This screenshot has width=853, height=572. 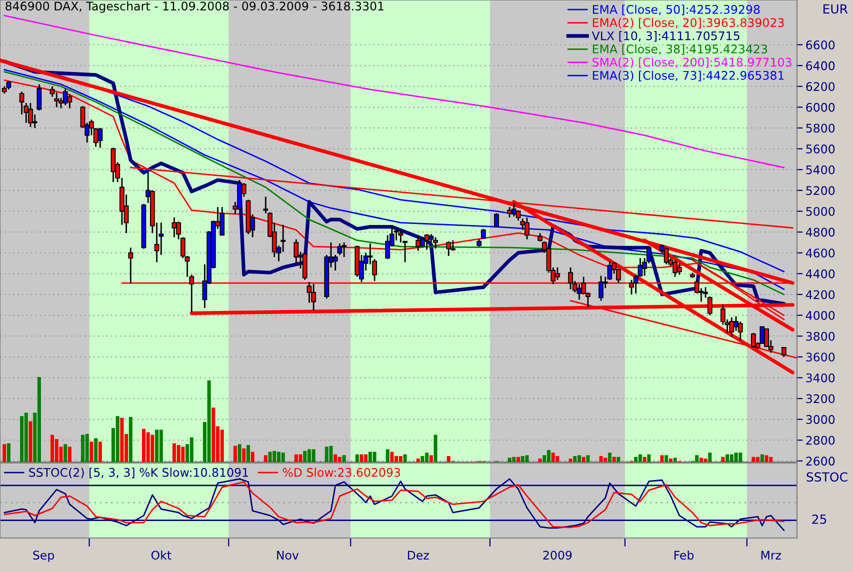 I want to click on x-tick-label: 2009, so click(x=557, y=555).